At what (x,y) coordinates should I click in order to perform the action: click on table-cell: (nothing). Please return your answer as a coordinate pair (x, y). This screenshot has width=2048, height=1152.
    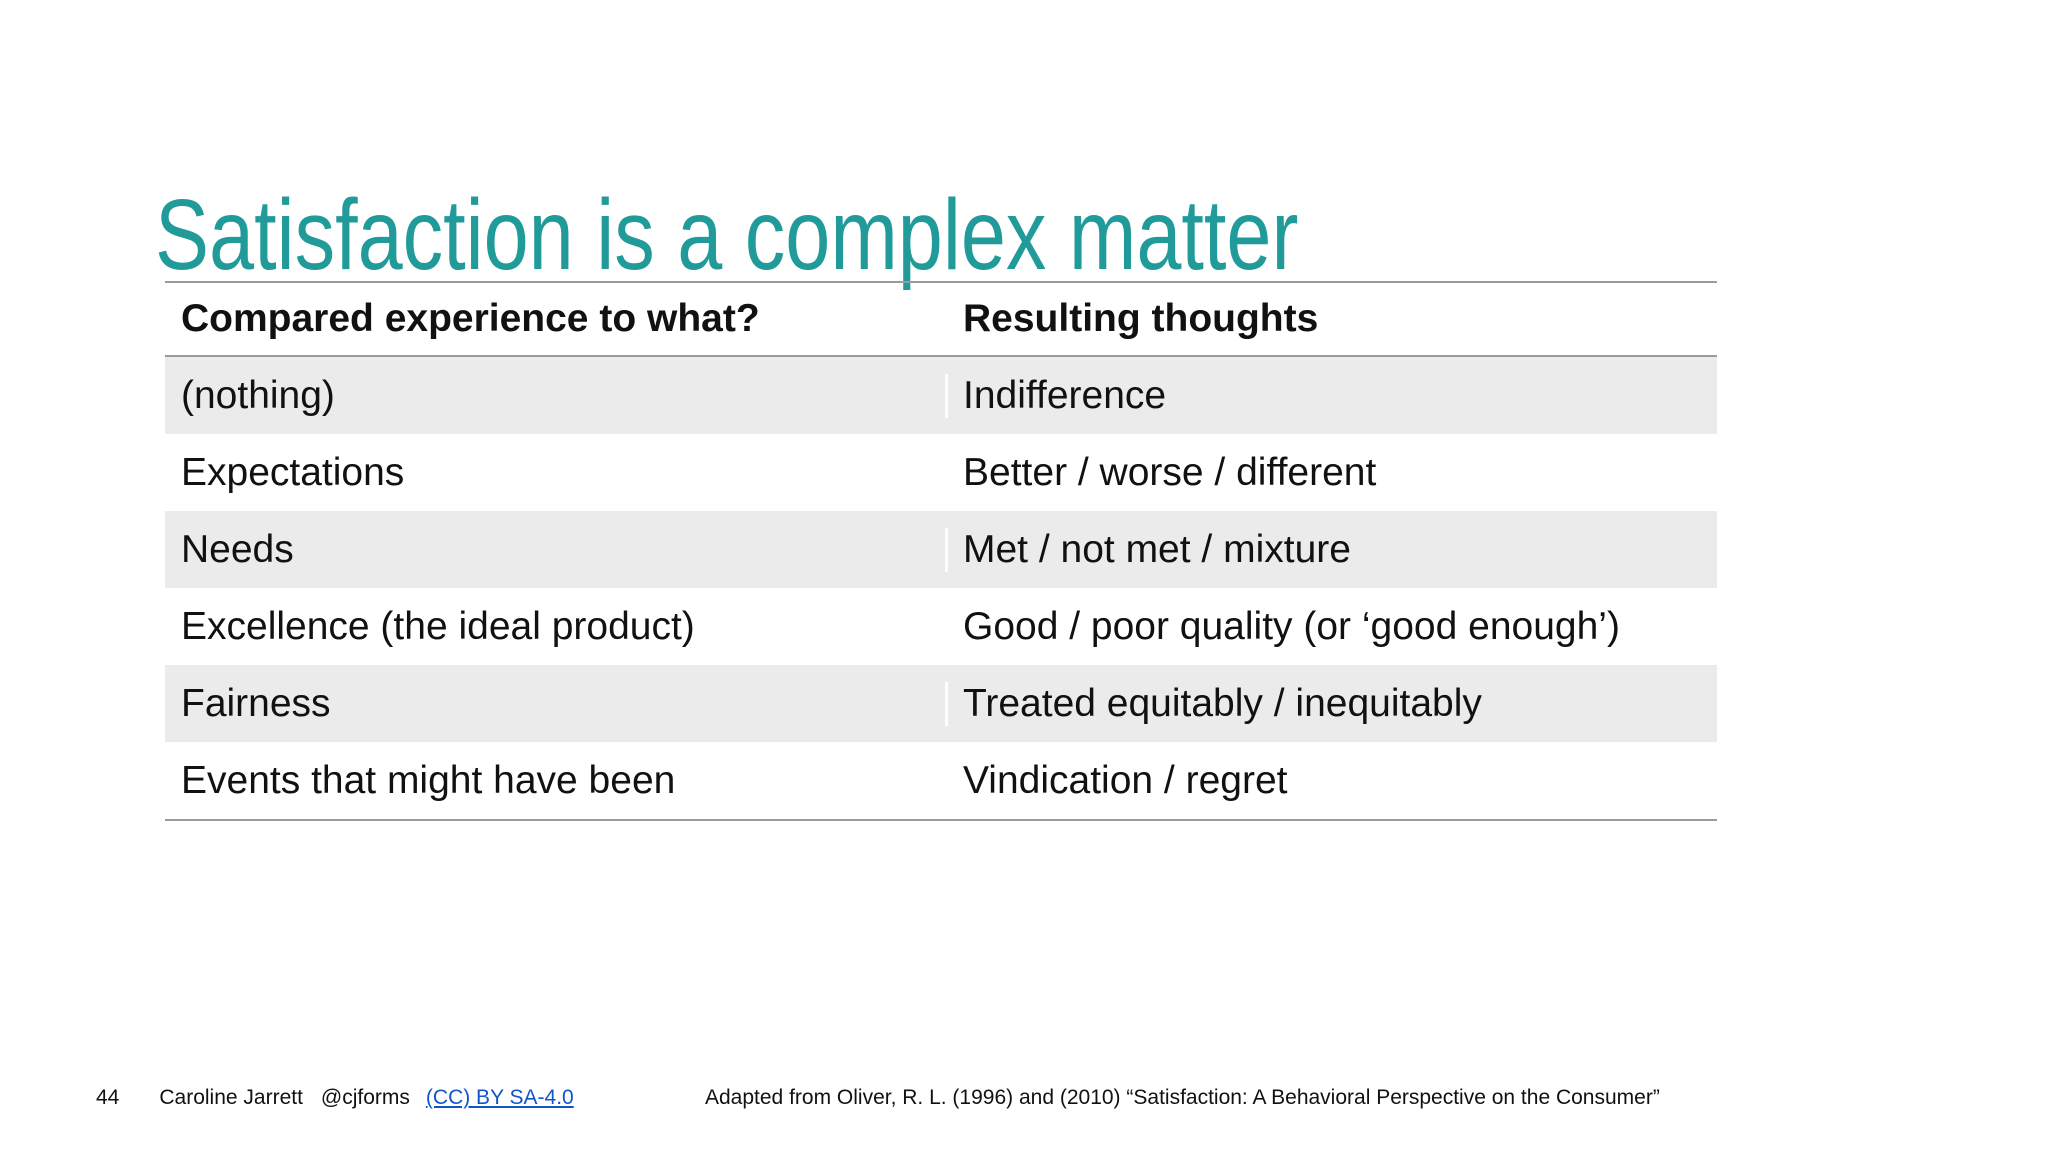
    Looking at the image, I should click on (258, 395).